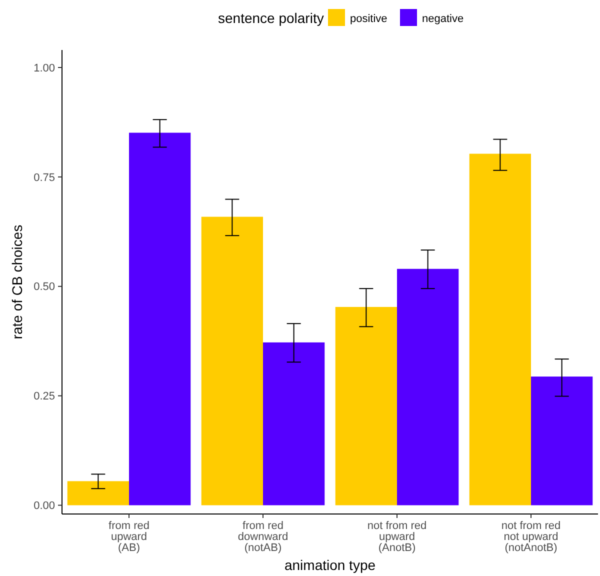 This screenshot has height=576, width=600. What do you see at coordinates (17, 282) in the screenshot?
I see `y-axis-title: rate of CB choices` at bounding box center [17, 282].